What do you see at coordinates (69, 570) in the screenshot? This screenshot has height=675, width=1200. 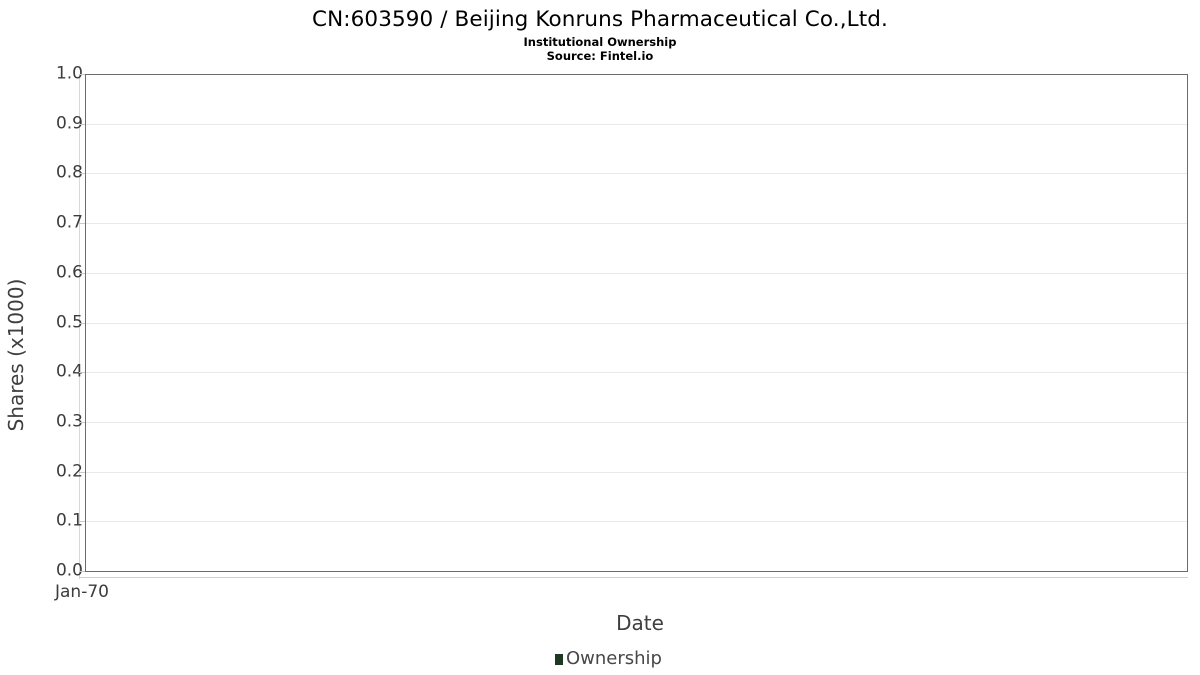 I see `y-axis-tick-label: 0.0` at bounding box center [69, 570].